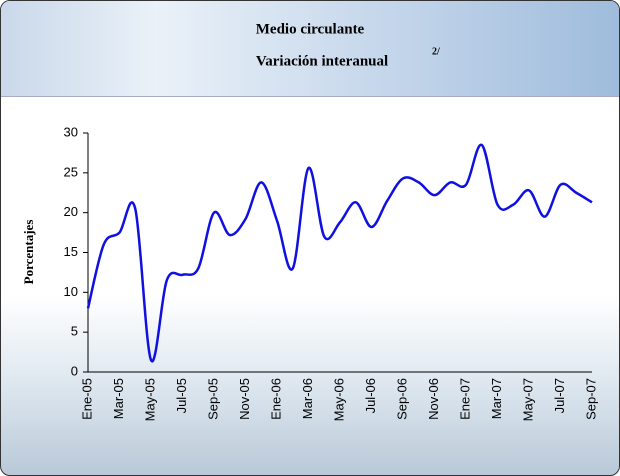 The image size is (620, 476). Describe the element at coordinates (71, 211) in the screenshot. I see `y-tick-label: 20` at that location.